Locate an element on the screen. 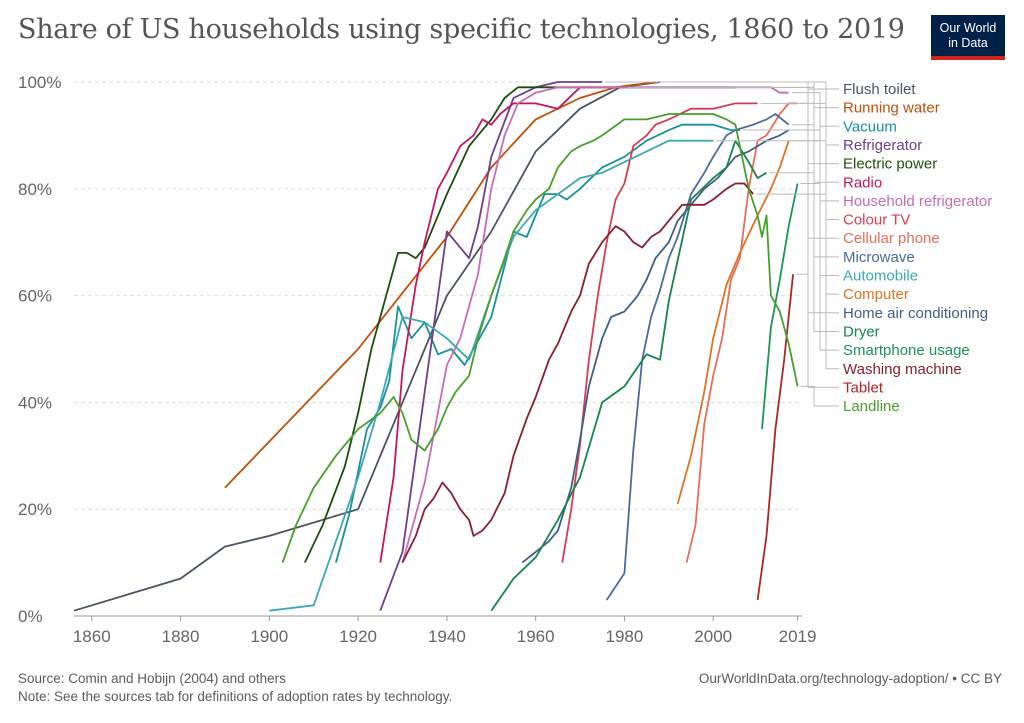 This screenshot has height=723, width=1024. legend-label: Colour TV is located at coordinates (876, 220).